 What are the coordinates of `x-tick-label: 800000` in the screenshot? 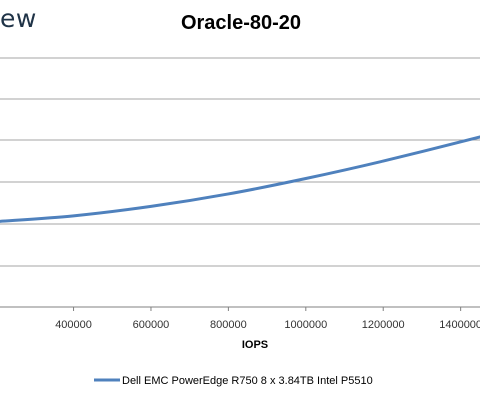 It's located at (228, 325).